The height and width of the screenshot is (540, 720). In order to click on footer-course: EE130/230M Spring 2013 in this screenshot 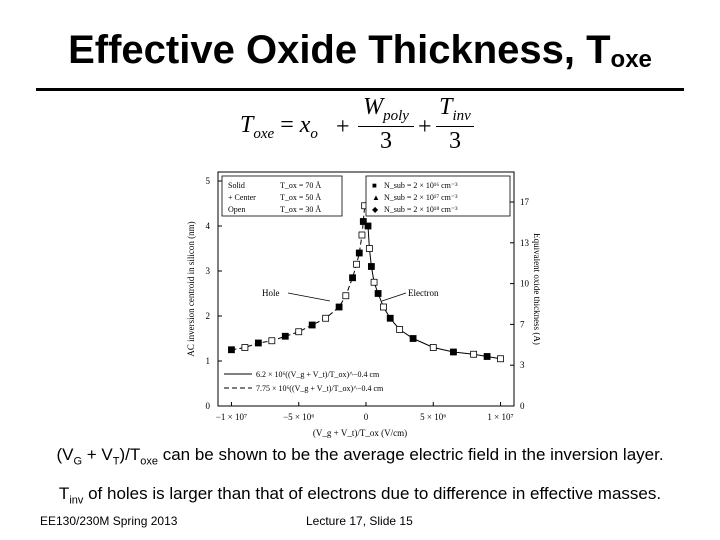, I will do `click(109, 521)`.